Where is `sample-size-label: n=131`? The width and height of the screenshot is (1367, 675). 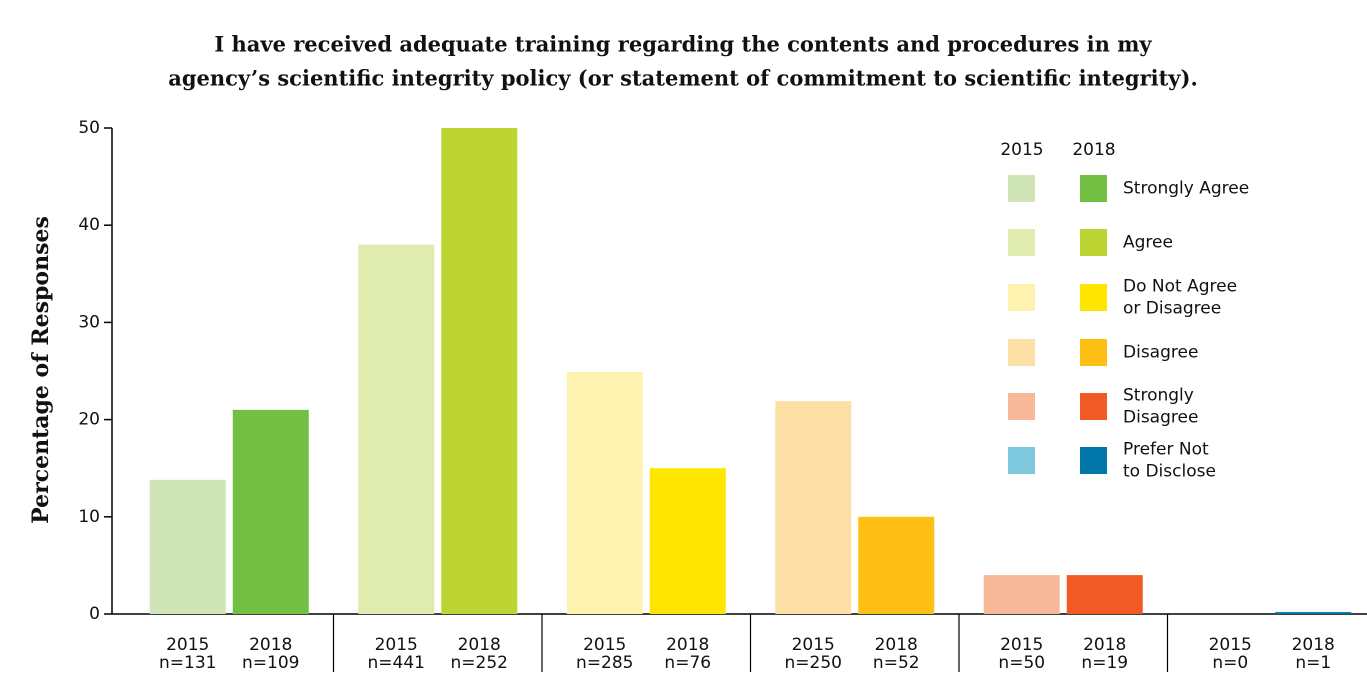
sample-size-label: n=131 is located at coordinates (187, 663).